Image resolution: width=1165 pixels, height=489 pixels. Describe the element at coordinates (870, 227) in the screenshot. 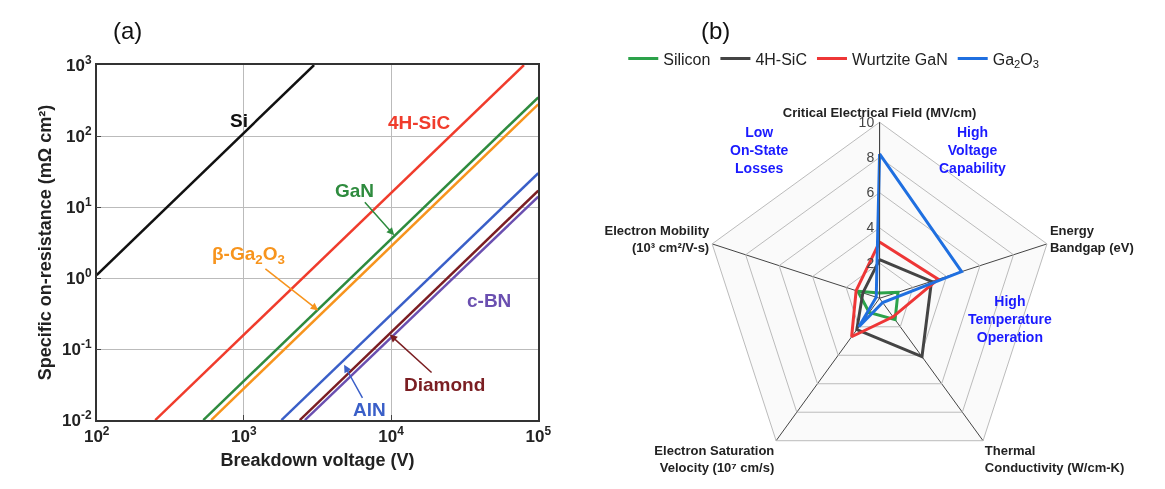

I see `y-tick-label: 4` at that location.